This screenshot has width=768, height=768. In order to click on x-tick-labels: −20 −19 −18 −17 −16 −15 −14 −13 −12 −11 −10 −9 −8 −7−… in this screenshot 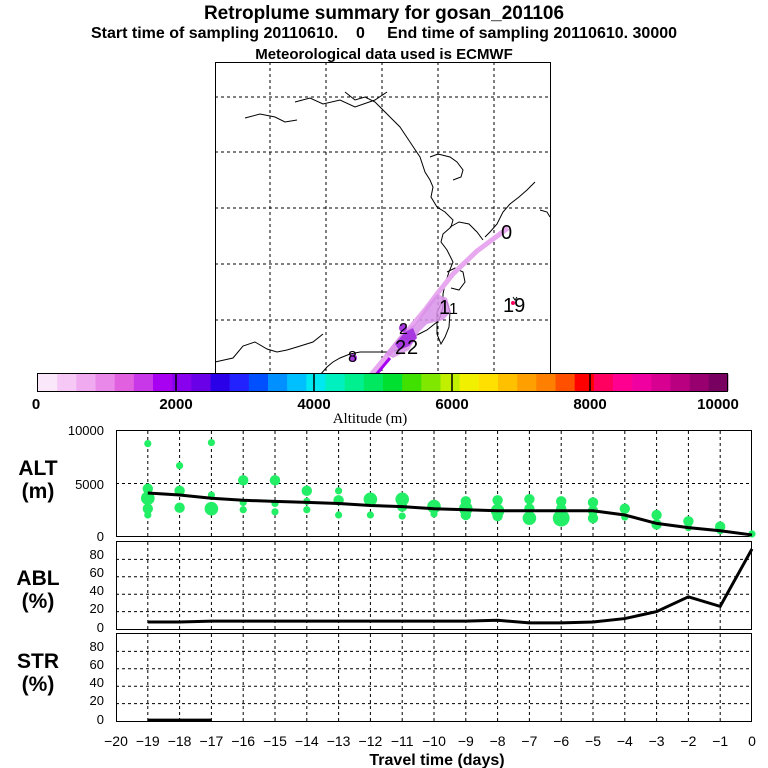, I will do `click(430, 741)`.